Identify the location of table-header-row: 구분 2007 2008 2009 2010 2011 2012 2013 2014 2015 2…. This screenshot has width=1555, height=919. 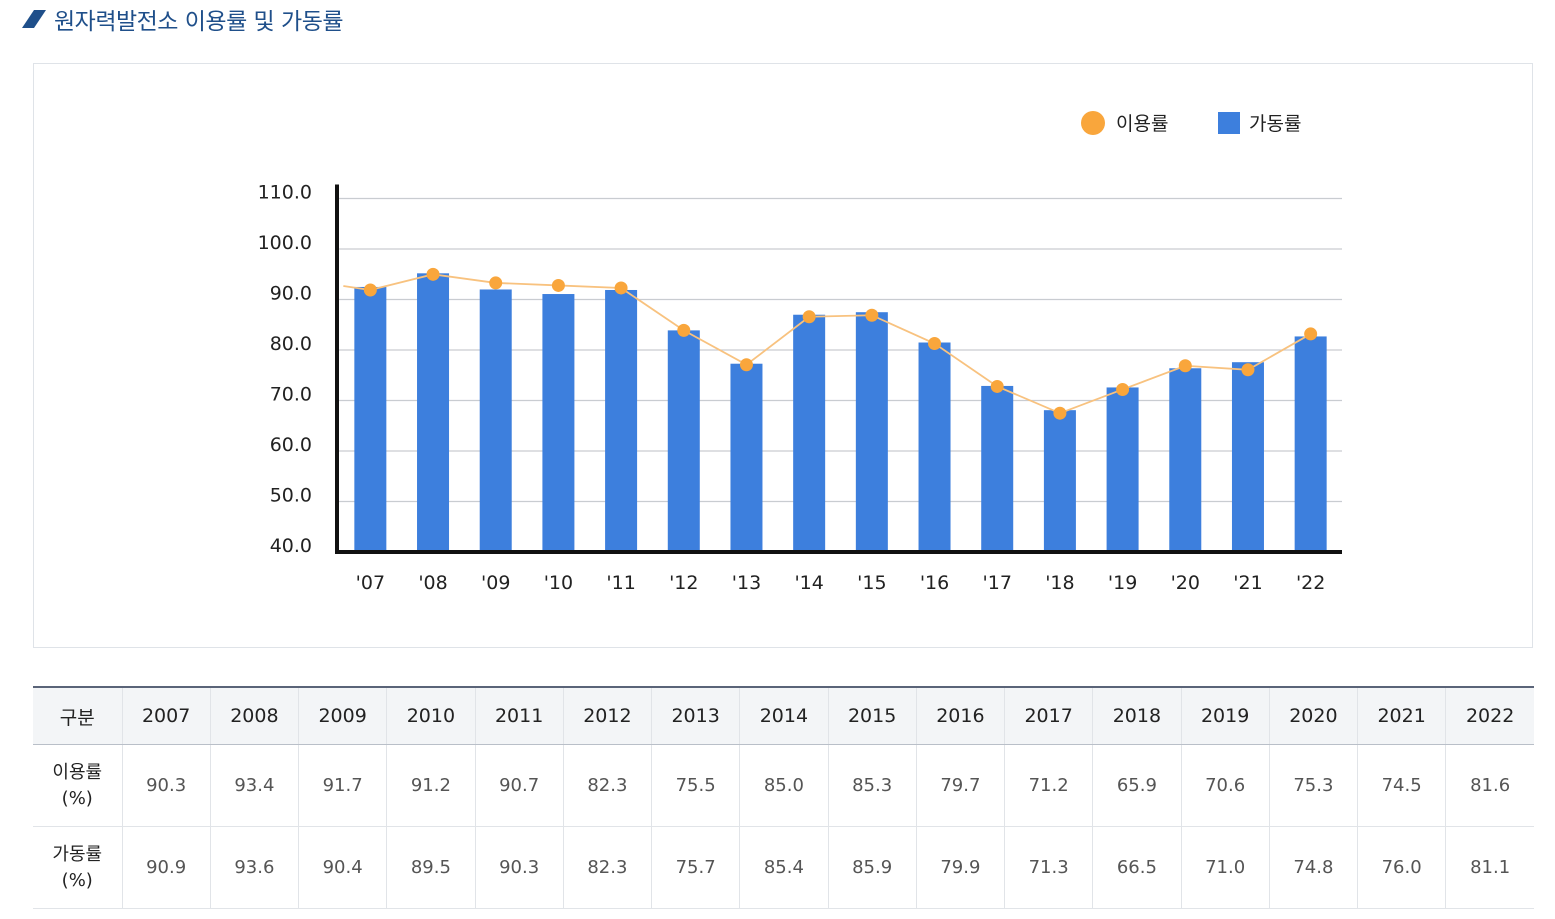
(783, 716).